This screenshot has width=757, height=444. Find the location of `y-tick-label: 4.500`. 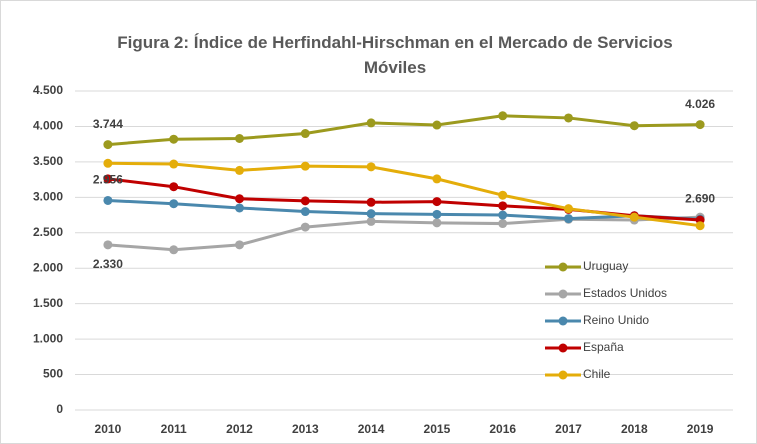

y-tick-label: 4.500 is located at coordinates (48, 90).